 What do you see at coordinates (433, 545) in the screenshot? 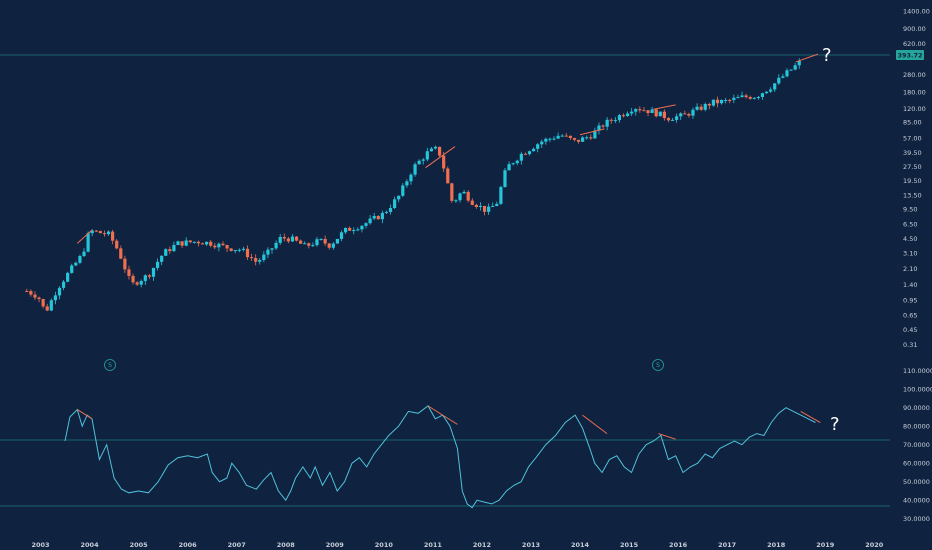
I see `time-tick-label: 2011` at bounding box center [433, 545].